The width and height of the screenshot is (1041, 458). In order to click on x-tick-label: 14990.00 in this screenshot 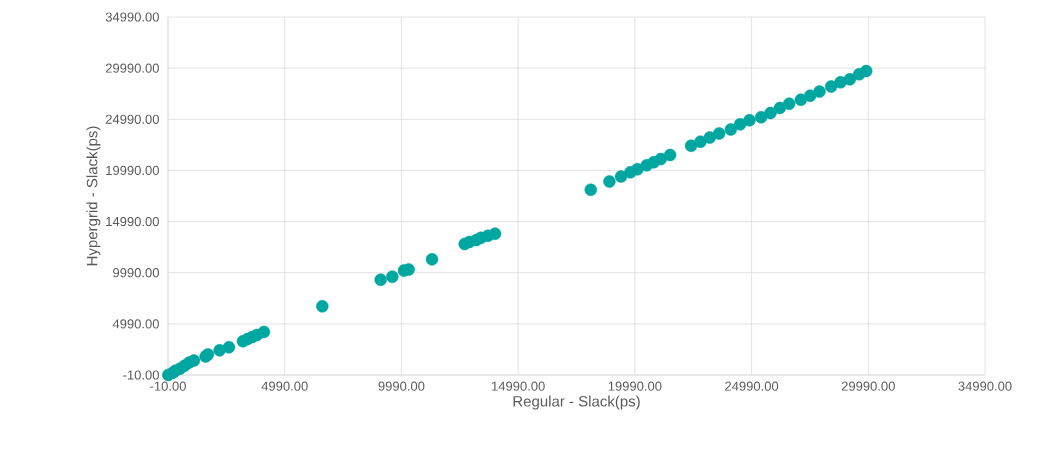, I will do `click(518, 386)`.